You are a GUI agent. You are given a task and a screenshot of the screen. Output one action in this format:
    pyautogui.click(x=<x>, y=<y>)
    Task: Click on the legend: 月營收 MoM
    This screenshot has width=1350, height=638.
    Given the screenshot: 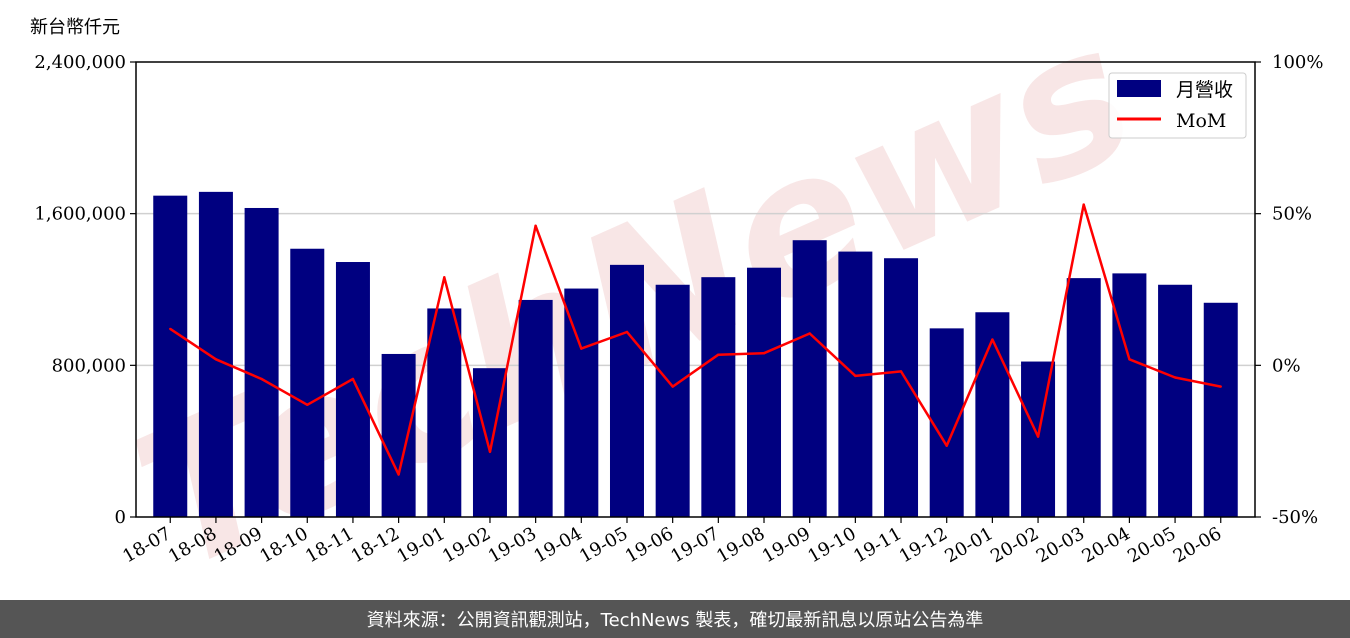 What is the action you would take?
    pyautogui.click(x=1177, y=105)
    